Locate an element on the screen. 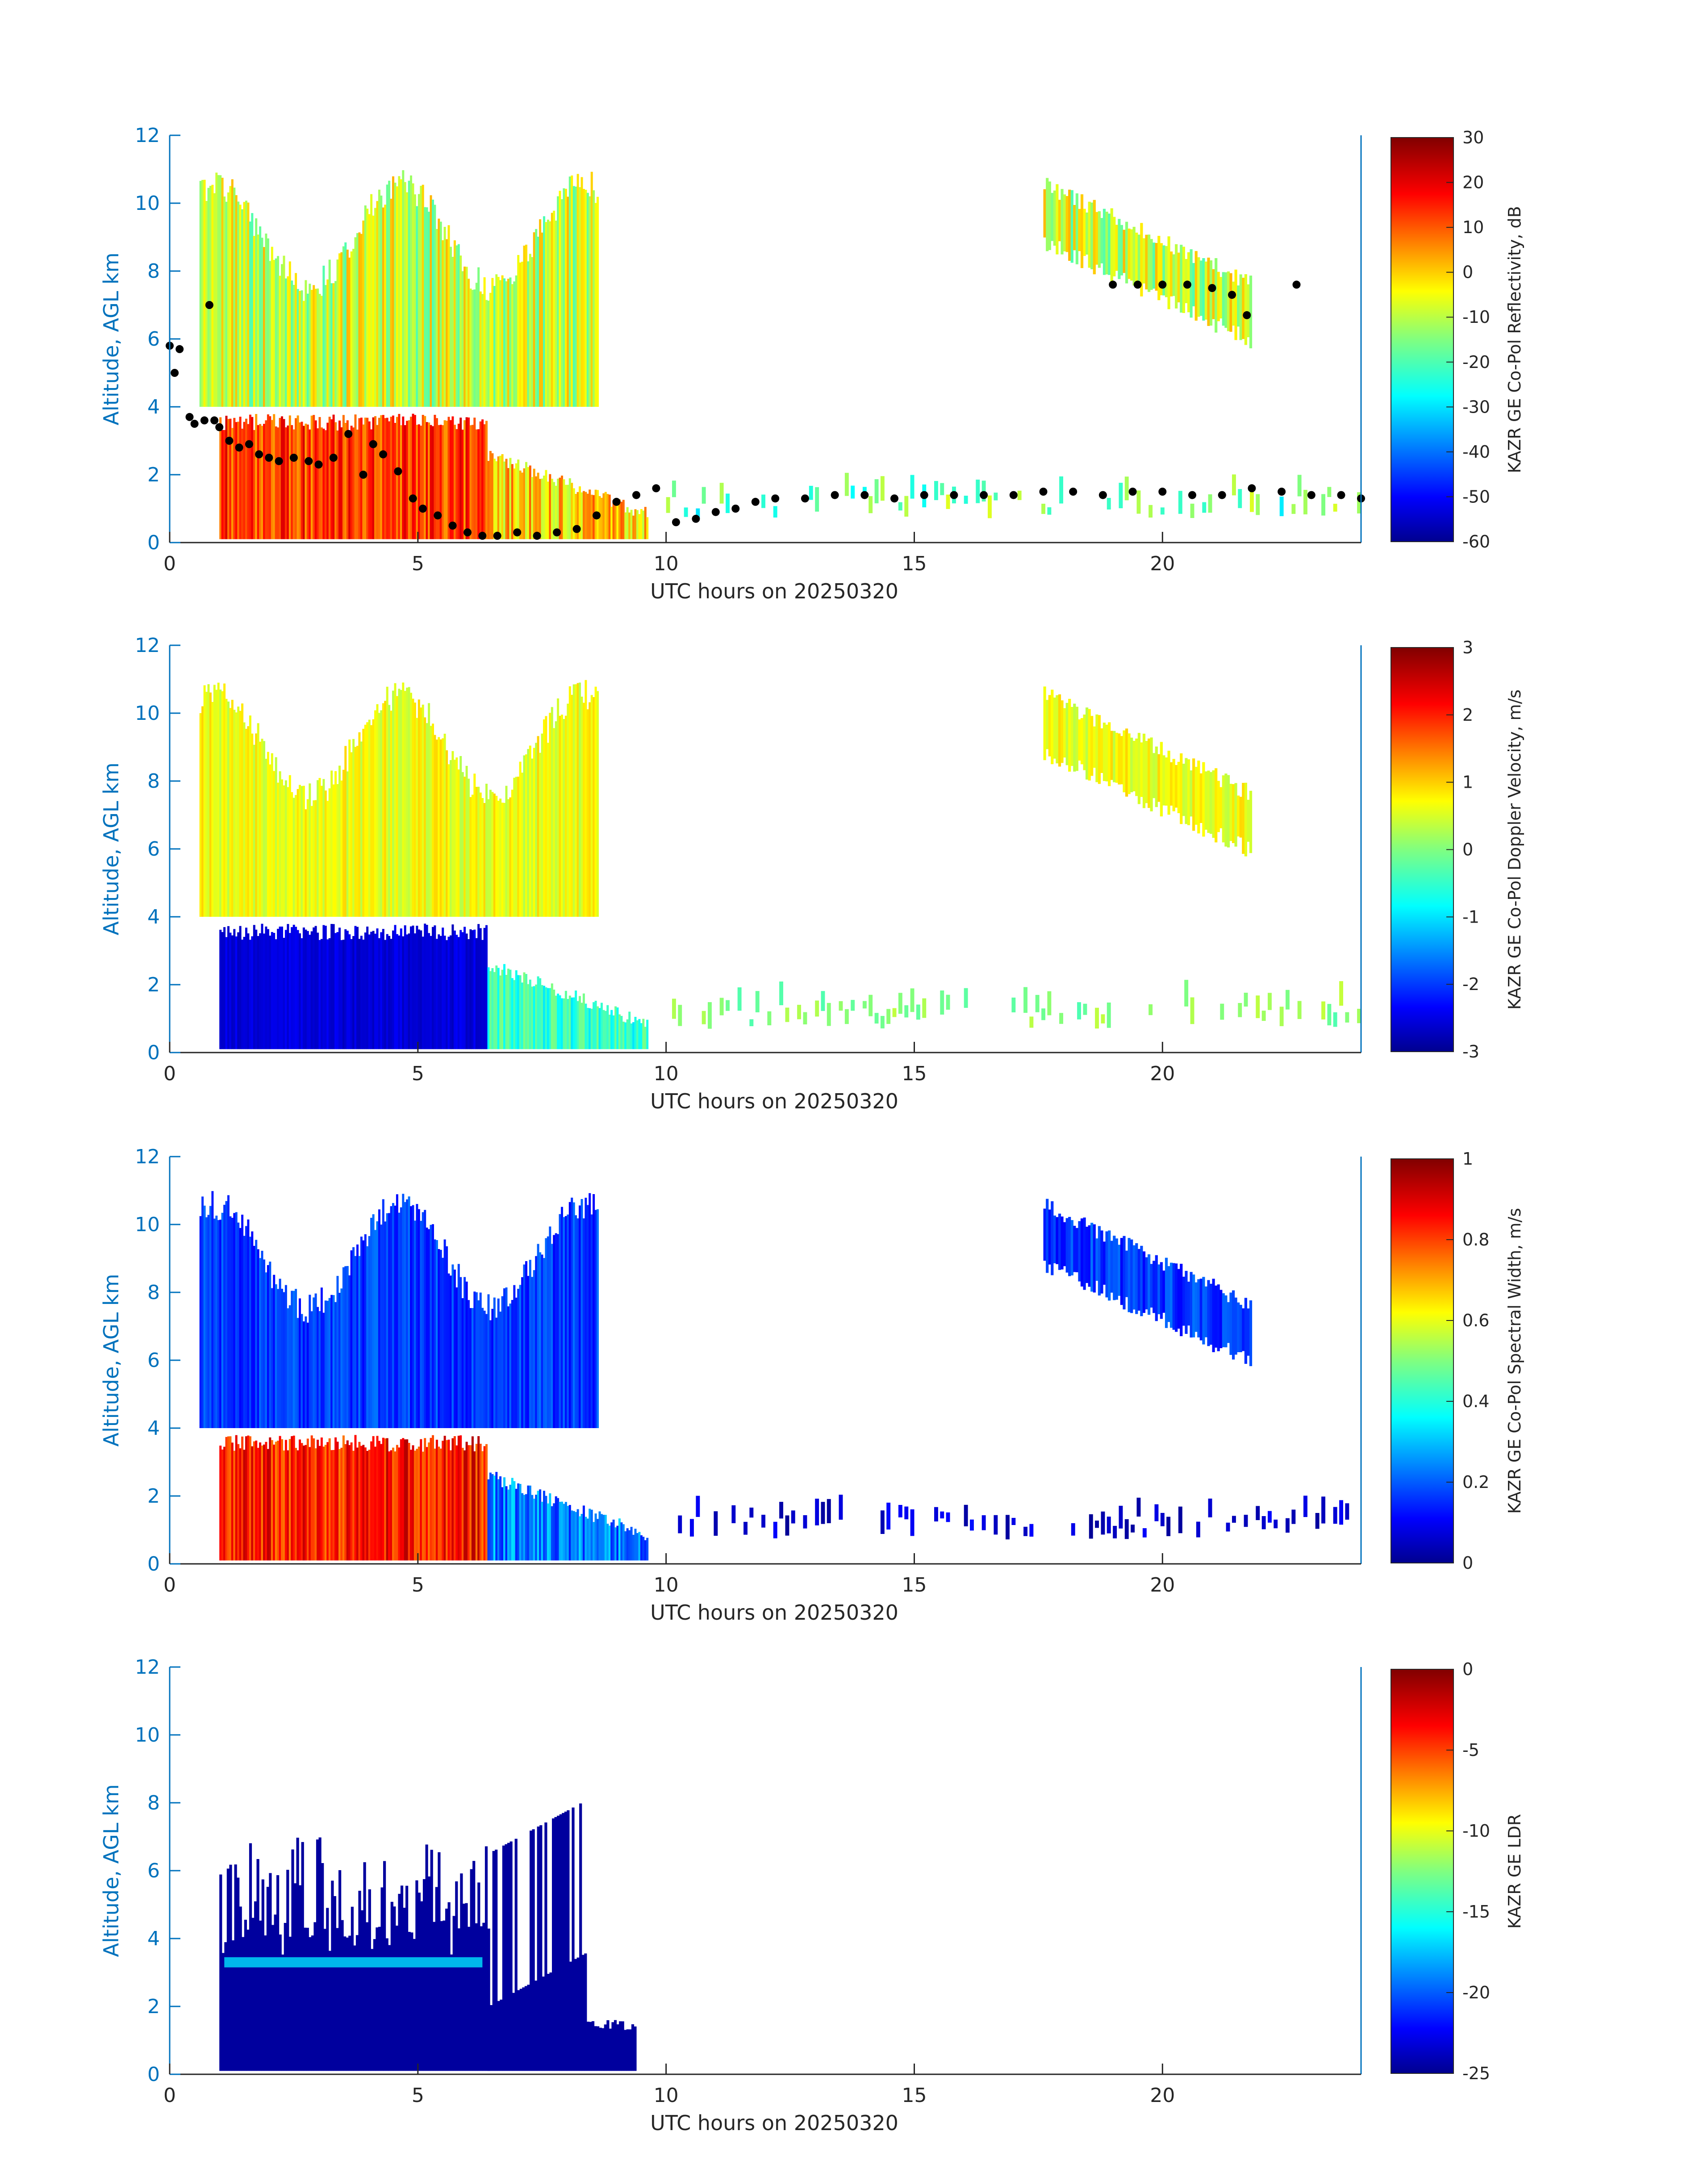 The height and width of the screenshot is (2177, 1708). x-tick-label: 0 is located at coordinates (169, 2095).